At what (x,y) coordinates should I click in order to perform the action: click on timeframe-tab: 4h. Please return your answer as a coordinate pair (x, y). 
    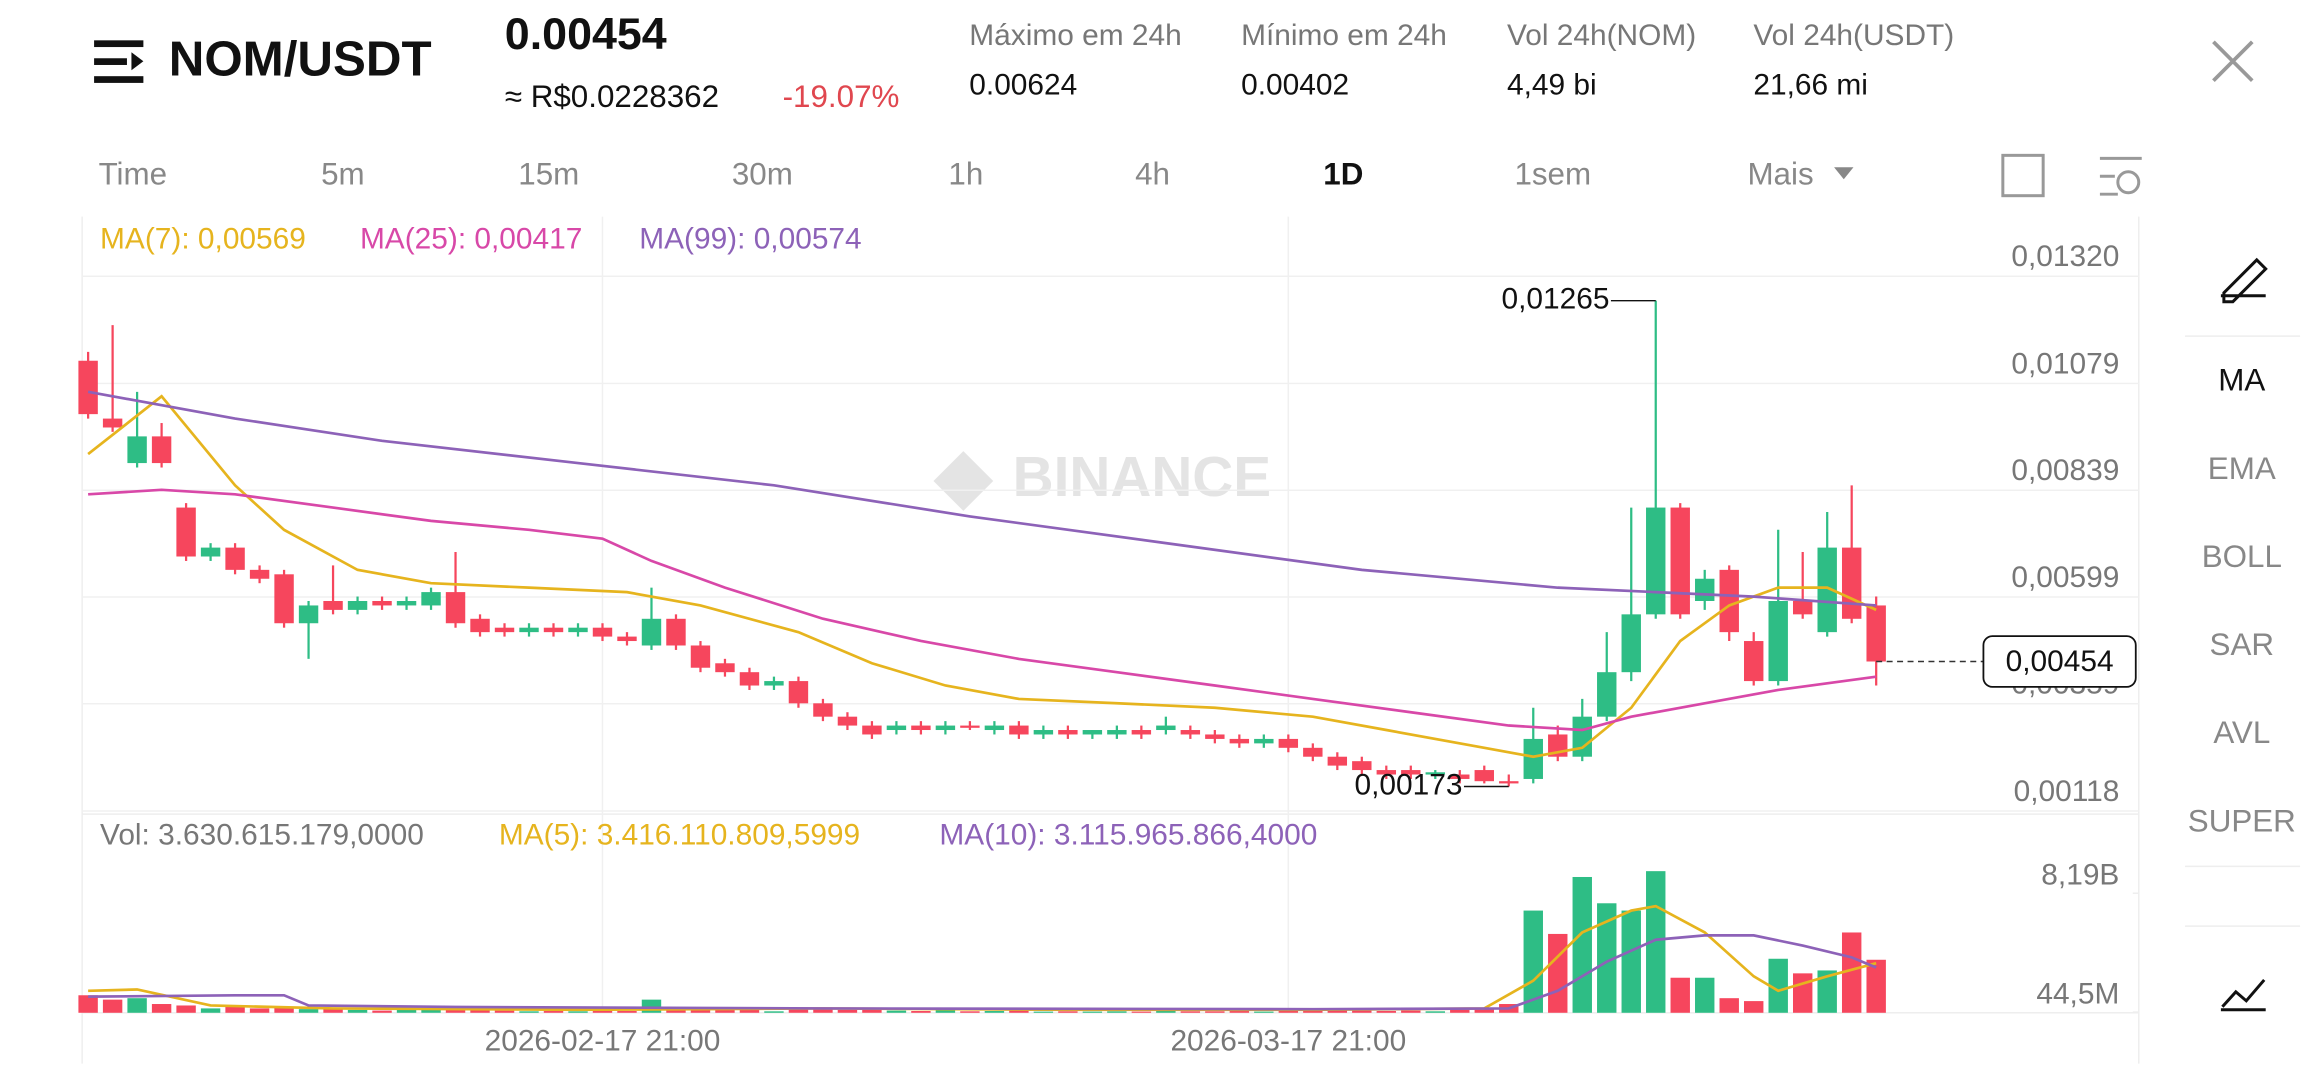
    Looking at the image, I should click on (1152, 174).